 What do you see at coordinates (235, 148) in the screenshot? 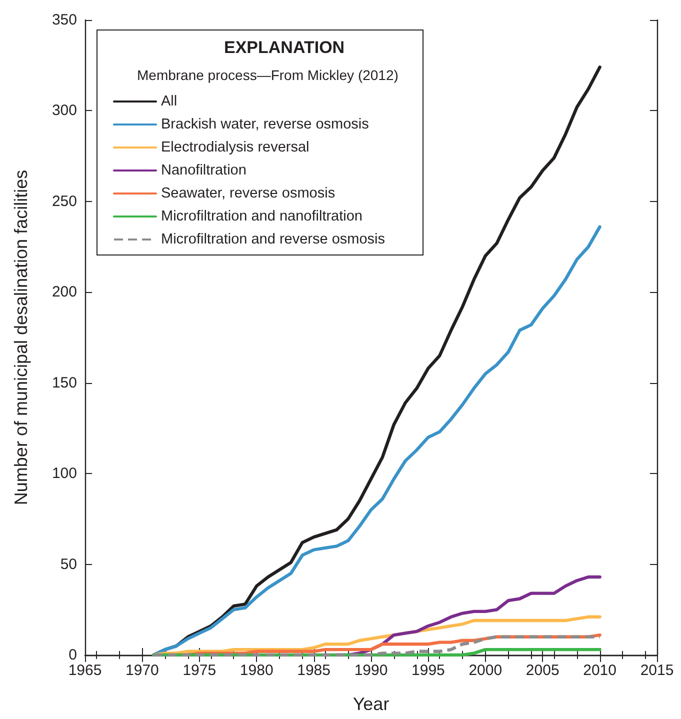
I see `legend-label: Electrodialysis reversal` at bounding box center [235, 148].